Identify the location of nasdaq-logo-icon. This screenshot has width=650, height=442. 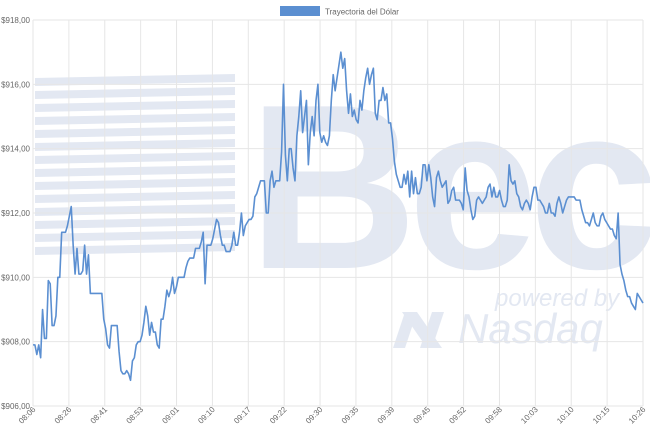
(418, 330).